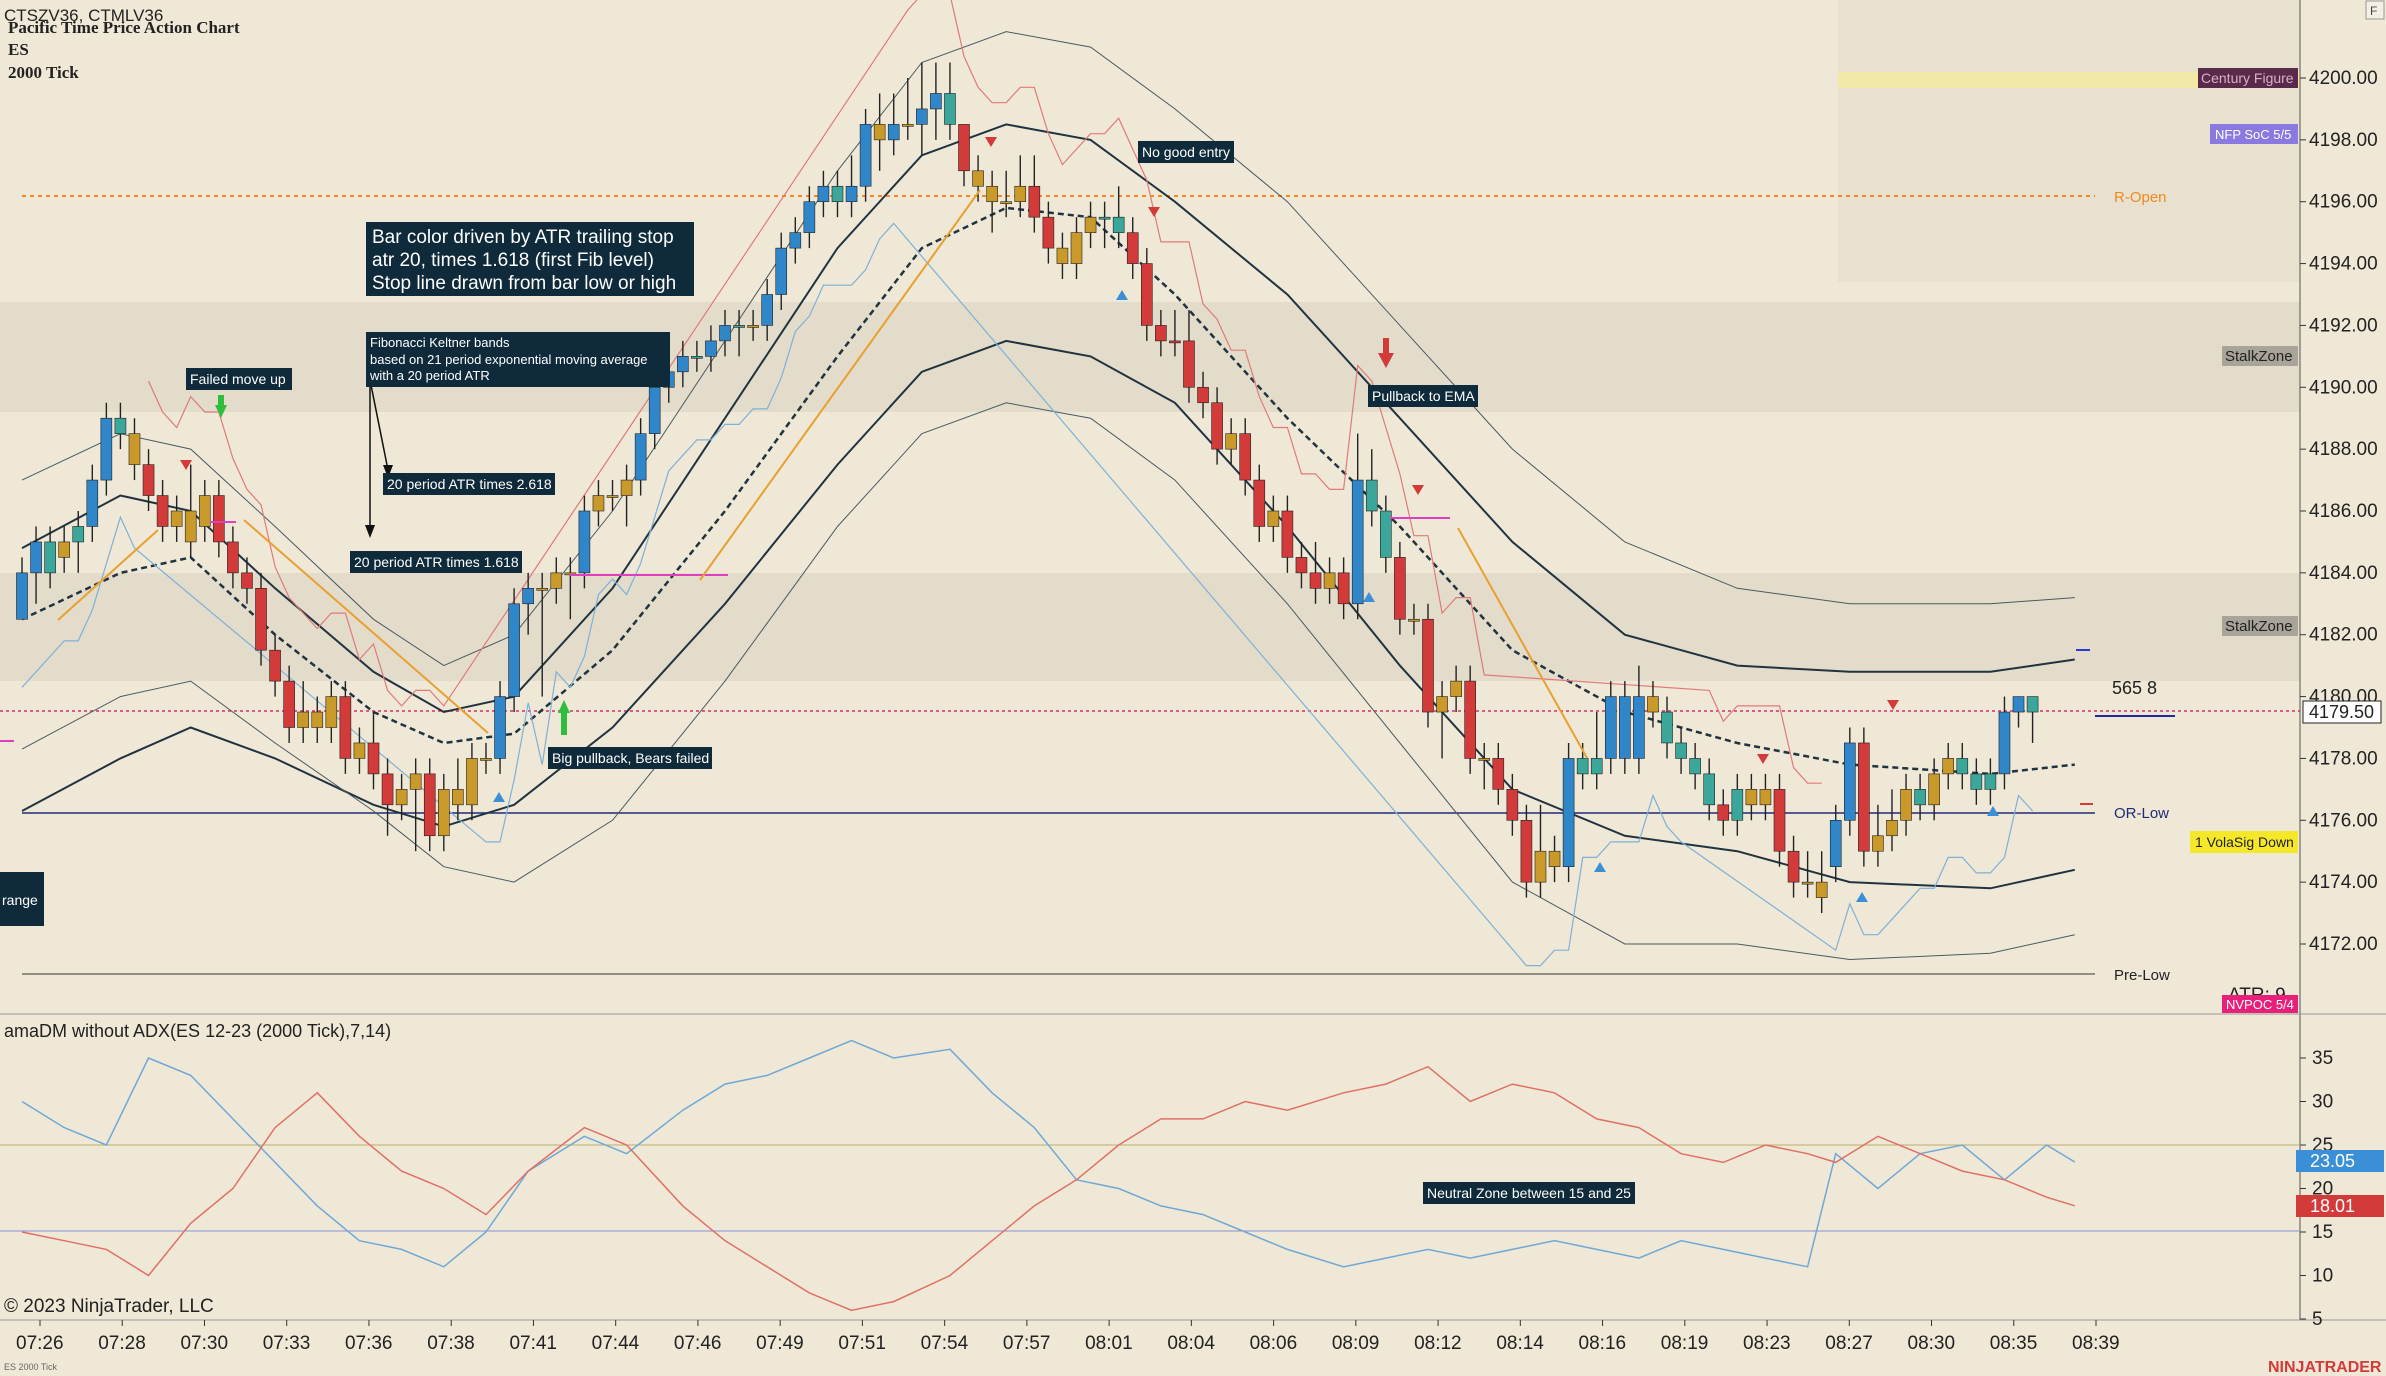 The width and height of the screenshot is (2386, 1376). What do you see at coordinates (698, 1343) in the screenshot?
I see `time-tick-label: 07:46` at bounding box center [698, 1343].